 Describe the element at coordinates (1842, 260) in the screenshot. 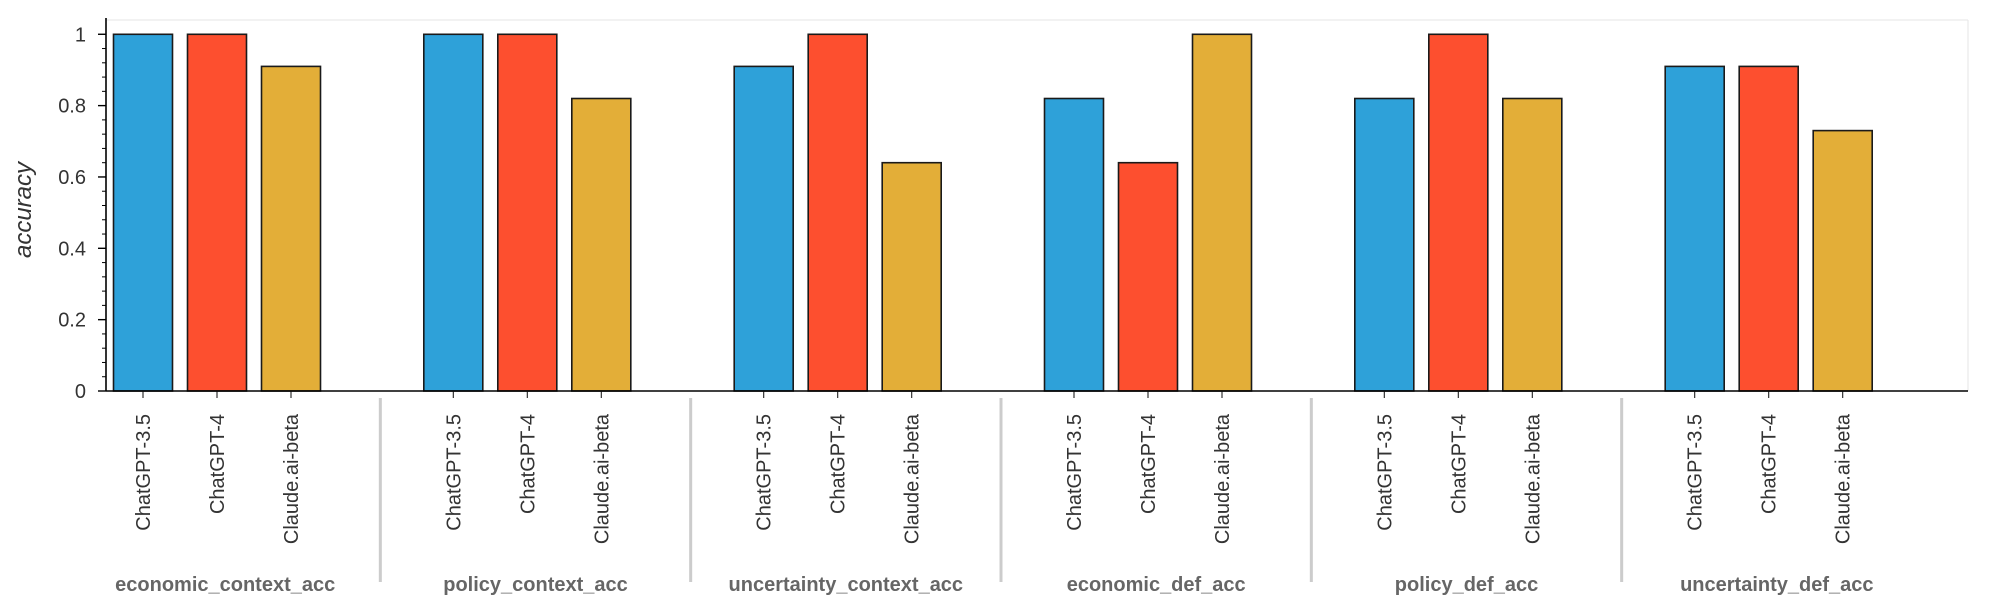

I see `bar-uncertainty_def_acc-claude-ai-beta` at that location.